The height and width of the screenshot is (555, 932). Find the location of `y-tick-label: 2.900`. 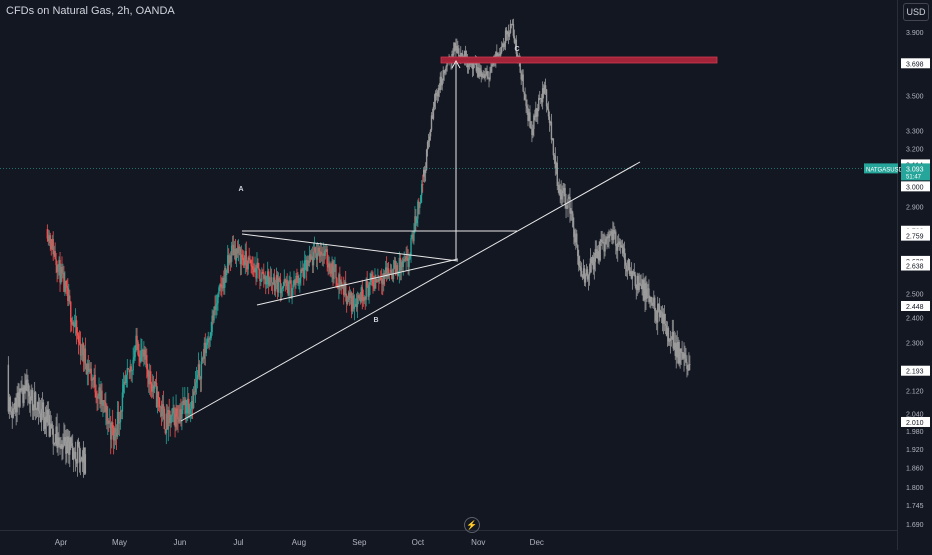

y-tick-label: 2.900 is located at coordinates (915, 207).